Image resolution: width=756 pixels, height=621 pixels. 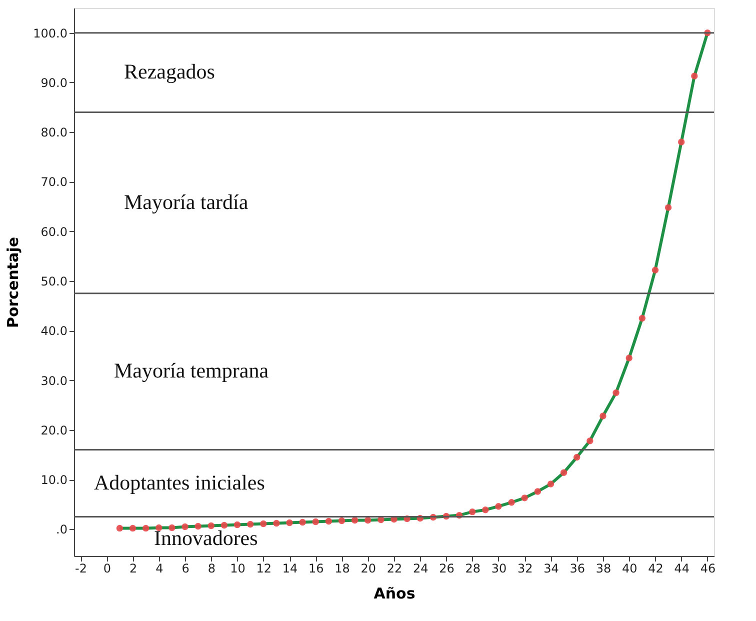 What do you see at coordinates (656, 569) in the screenshot?
I see `x-tick-label: 42` at bounding box center [656, 569].